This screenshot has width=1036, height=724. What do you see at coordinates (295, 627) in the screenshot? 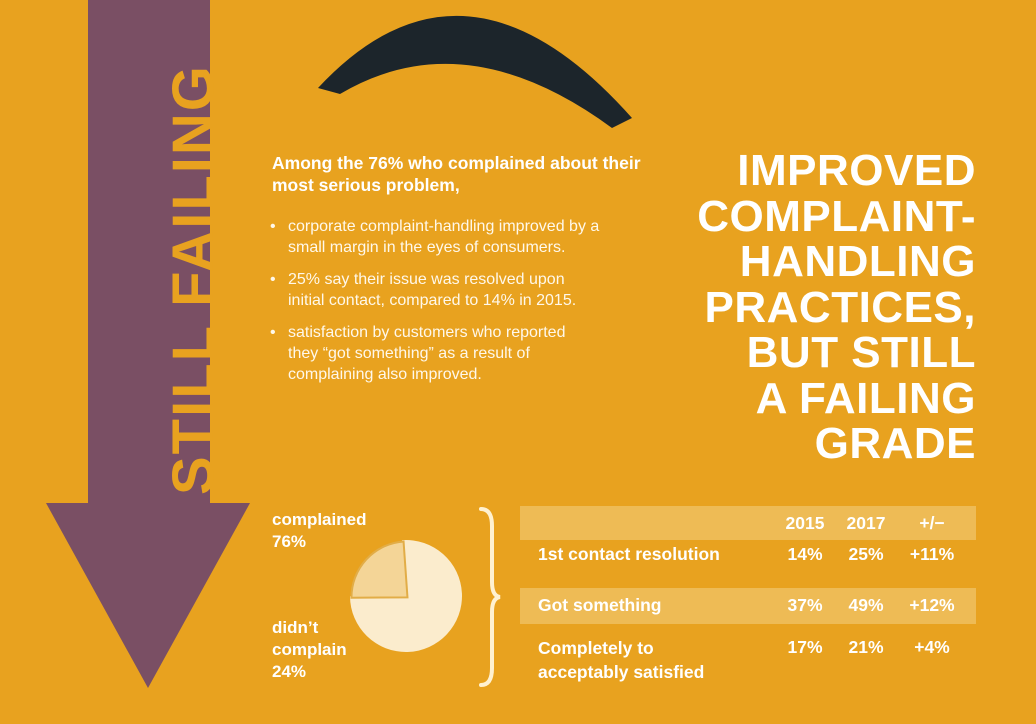
I see `didnt-label-line-1: didn’t` at bounding box center [295, 627].